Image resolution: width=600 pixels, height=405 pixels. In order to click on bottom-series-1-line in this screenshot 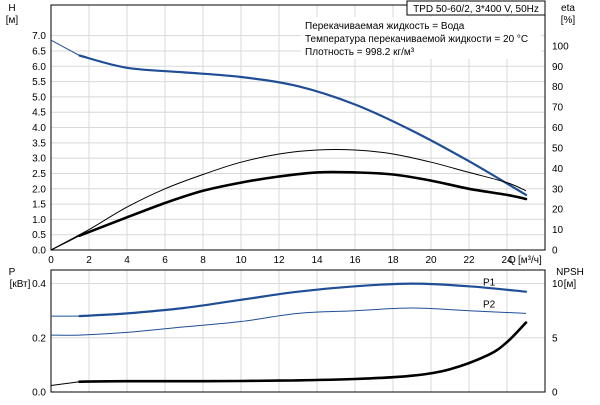, I will do `click(288, 321)`.